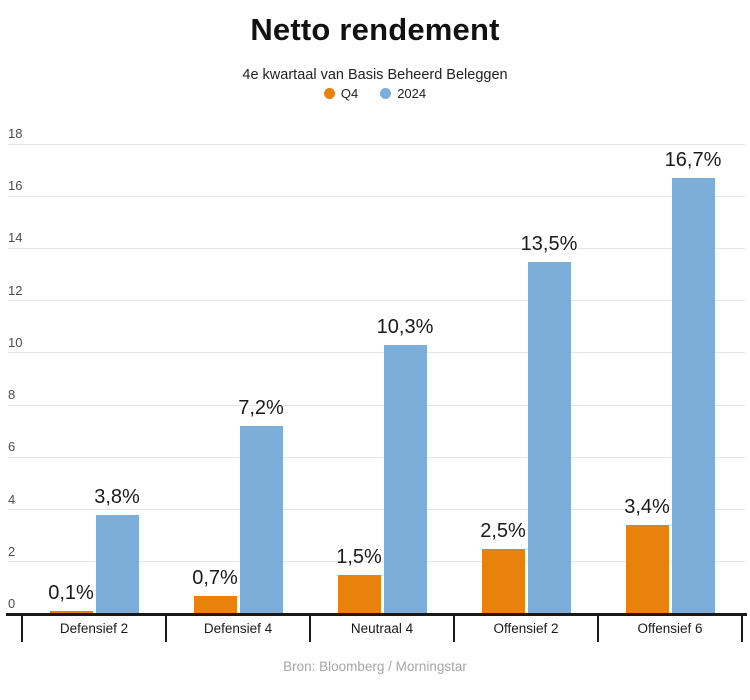 The width and height of the screenshot is (750, 700). What do you see at coordinates (693, 159) in the screenshot?
I see `value-label-2024-offensief-6: 16,7%` at bounding box center [693, 159].